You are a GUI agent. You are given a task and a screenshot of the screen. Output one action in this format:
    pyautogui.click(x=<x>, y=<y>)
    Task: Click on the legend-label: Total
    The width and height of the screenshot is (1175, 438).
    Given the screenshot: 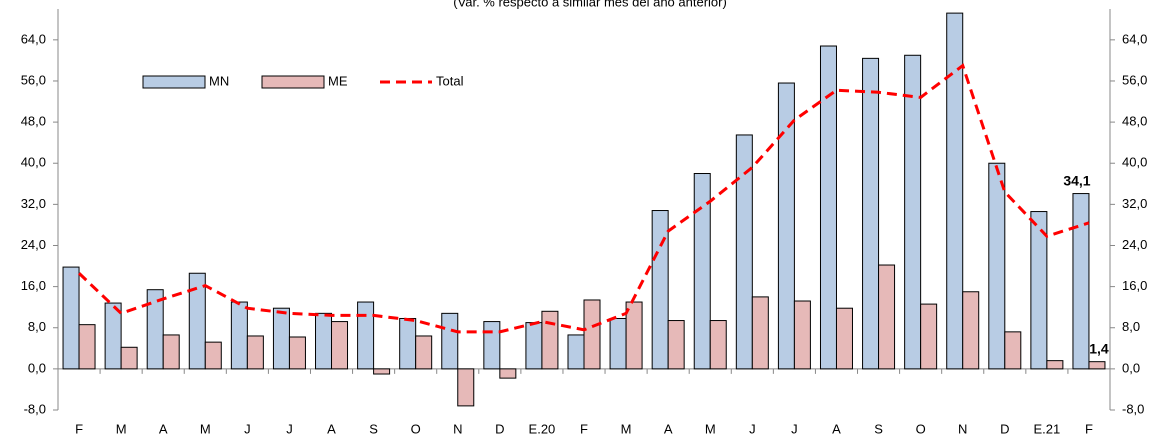 What is the action you would take?
    pyautogui.click(x=450, y=80)
    